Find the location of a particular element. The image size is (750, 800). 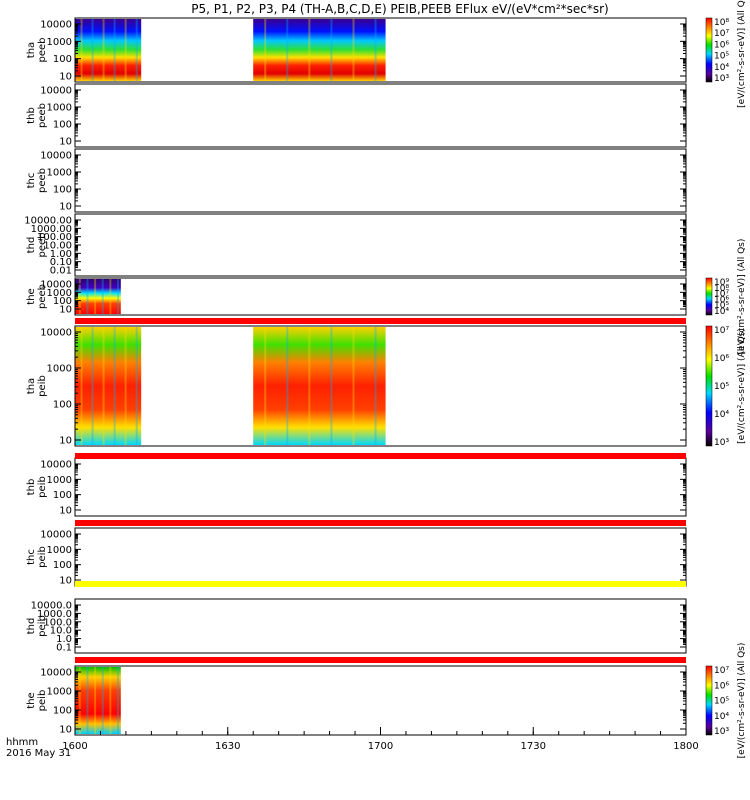

time-tick-label: 1730 is located at coordinates (533, 746).